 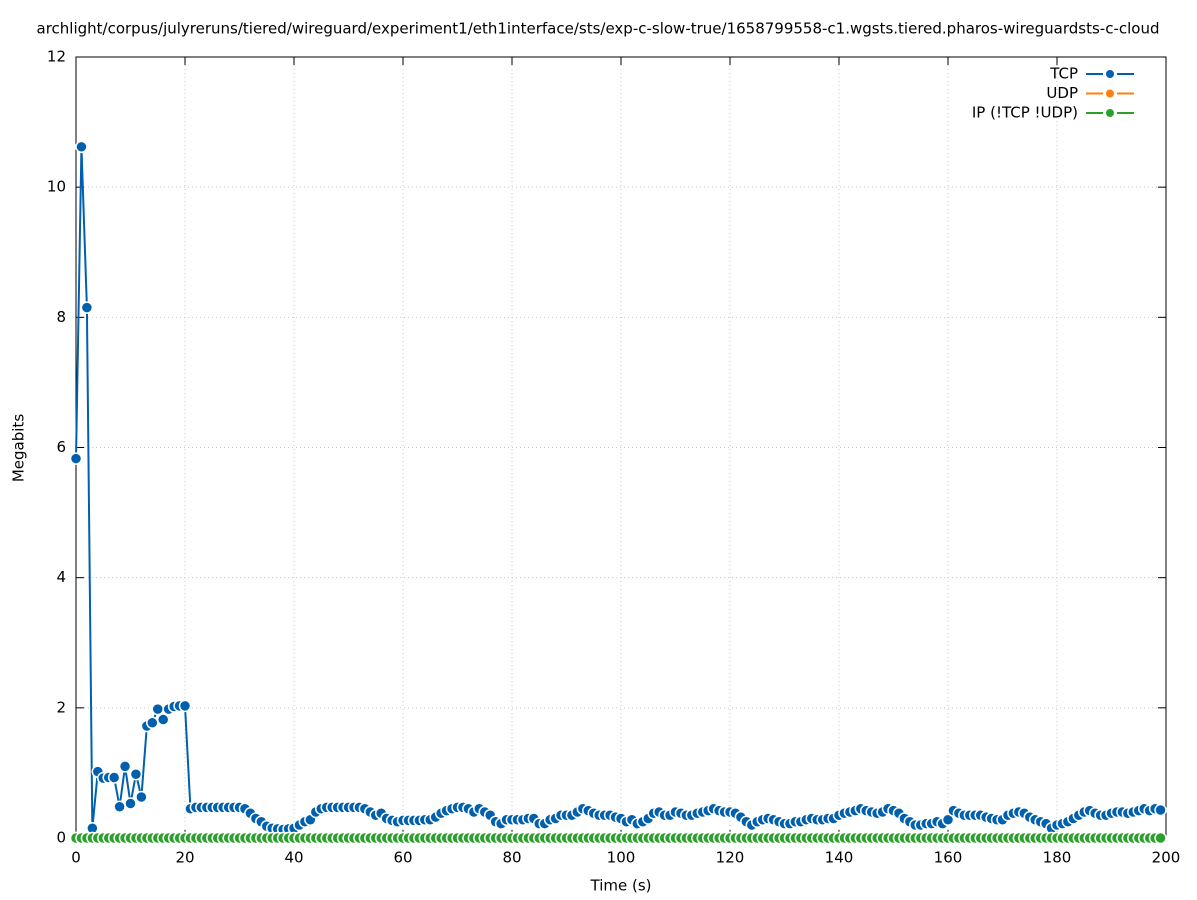 What do you see at coordinates (402, 858) in the screenshot?
I see `x-tick-label: 60` at bounding box center [402, 858].